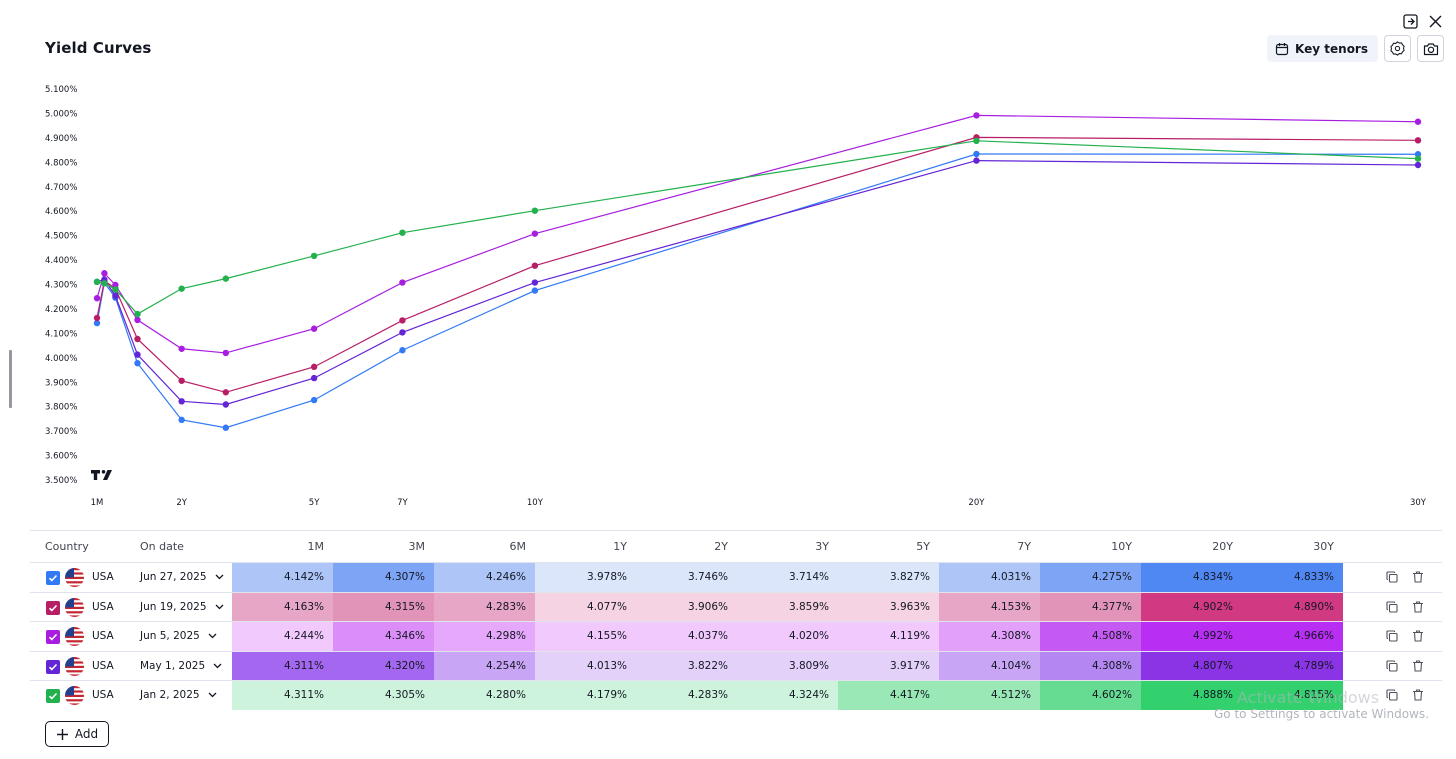  What do you see at coordinates (1397, 48) in the screenshot?
I see `settings-button` at bounding box center [1397, 48].